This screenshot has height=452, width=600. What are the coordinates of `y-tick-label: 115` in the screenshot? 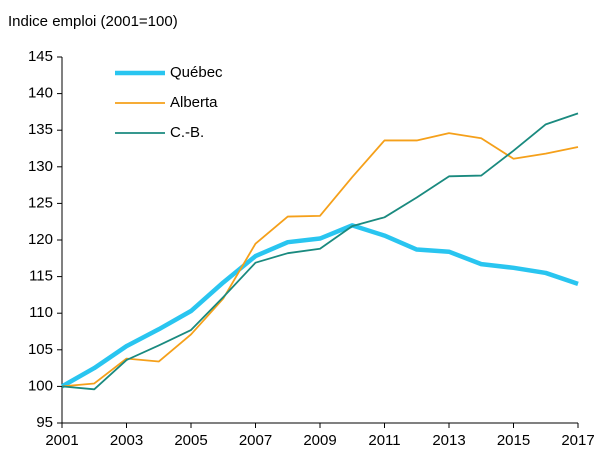 It's located at (41, 276).